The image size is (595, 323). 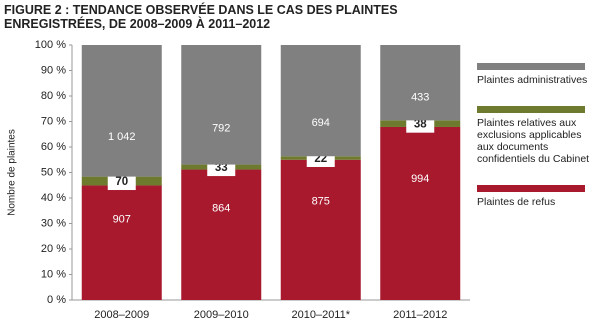 What do you see at coordinates (53, 147) in the screenshot?
I see `y-tick-label: 60 %` at bounding box center [53, 147].